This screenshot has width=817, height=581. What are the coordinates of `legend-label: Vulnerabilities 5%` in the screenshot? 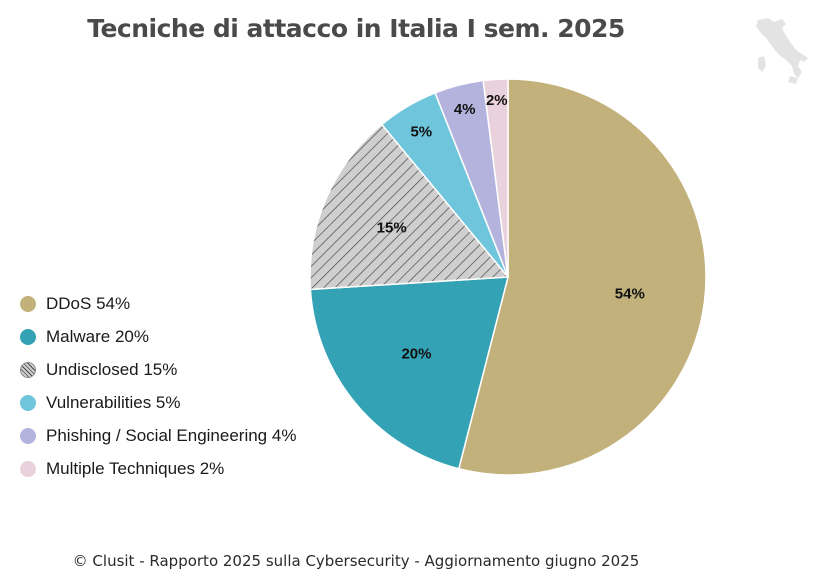 It's located at (113, 402).